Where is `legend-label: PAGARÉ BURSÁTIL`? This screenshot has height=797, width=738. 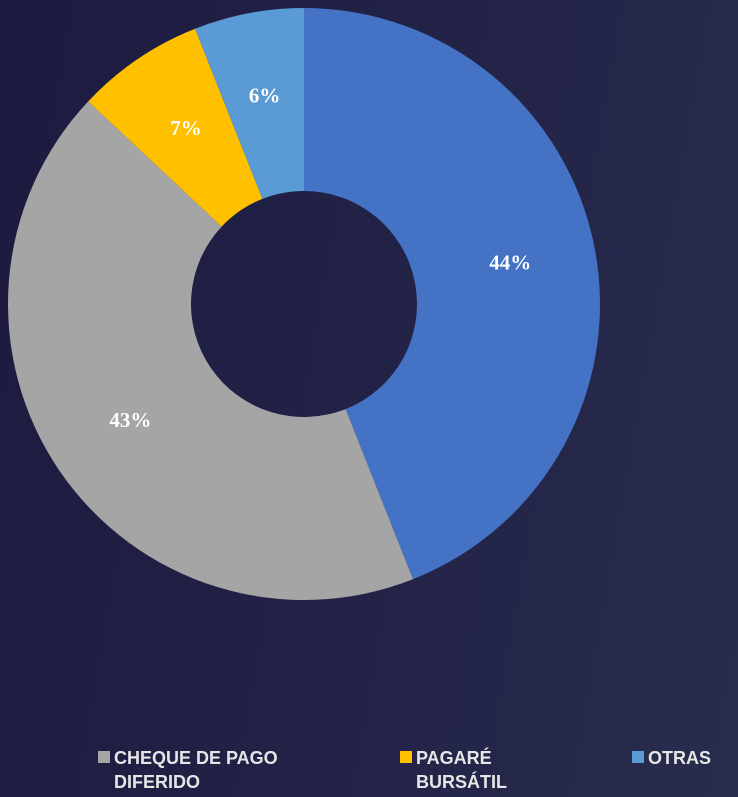 legend-label: PAGARÉ BURSÁTIL is located at coordinates (461, 770).